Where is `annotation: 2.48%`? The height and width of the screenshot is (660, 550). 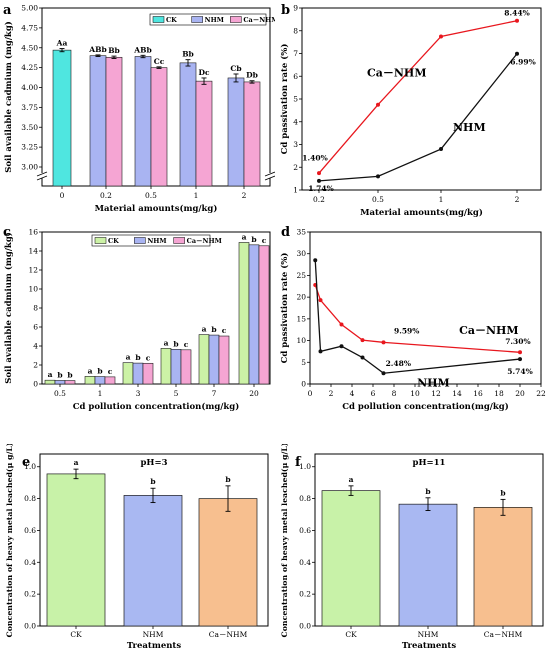 annotation: 2.48% is located at coordinates (398, 363).